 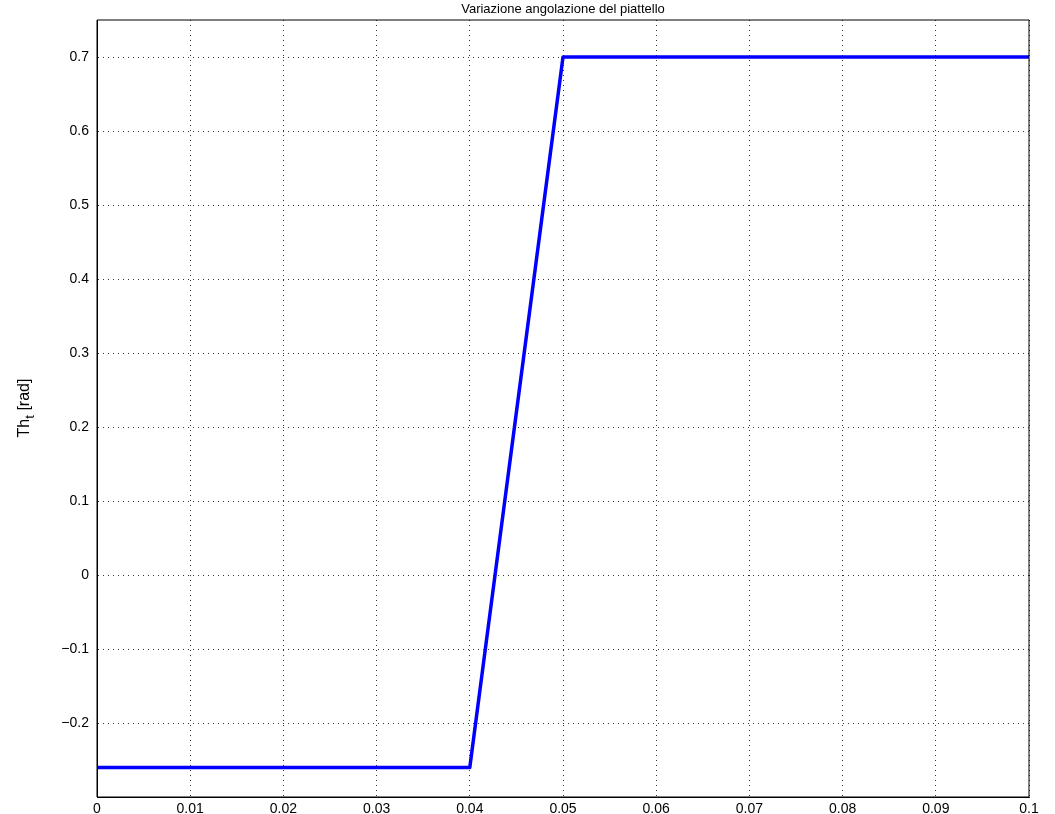 I want to click on y-tick-label: −0.1, so click(x=75, y=647).